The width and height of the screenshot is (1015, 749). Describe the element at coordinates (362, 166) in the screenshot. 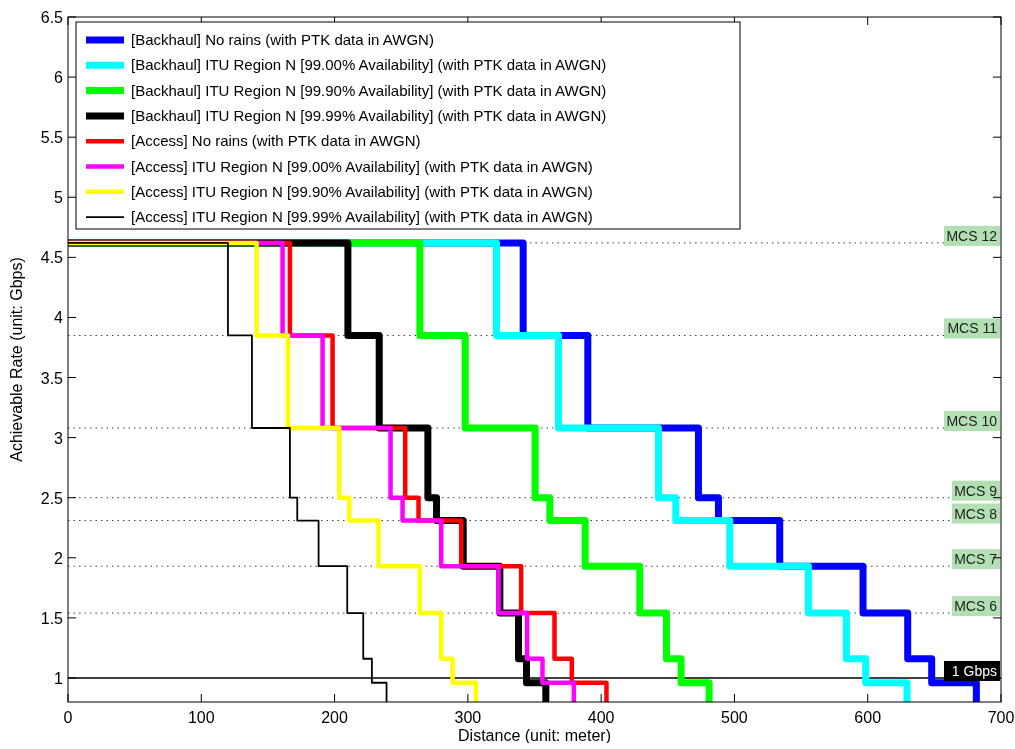

I see `legend-label: [Access] ITU Region N [99.00% Availability] (with PTK data in AWGN)` at that location.